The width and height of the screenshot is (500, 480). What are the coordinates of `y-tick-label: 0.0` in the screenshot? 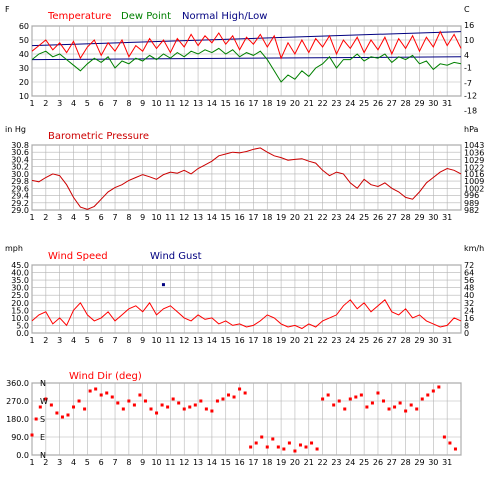 It's located at (22, 333).